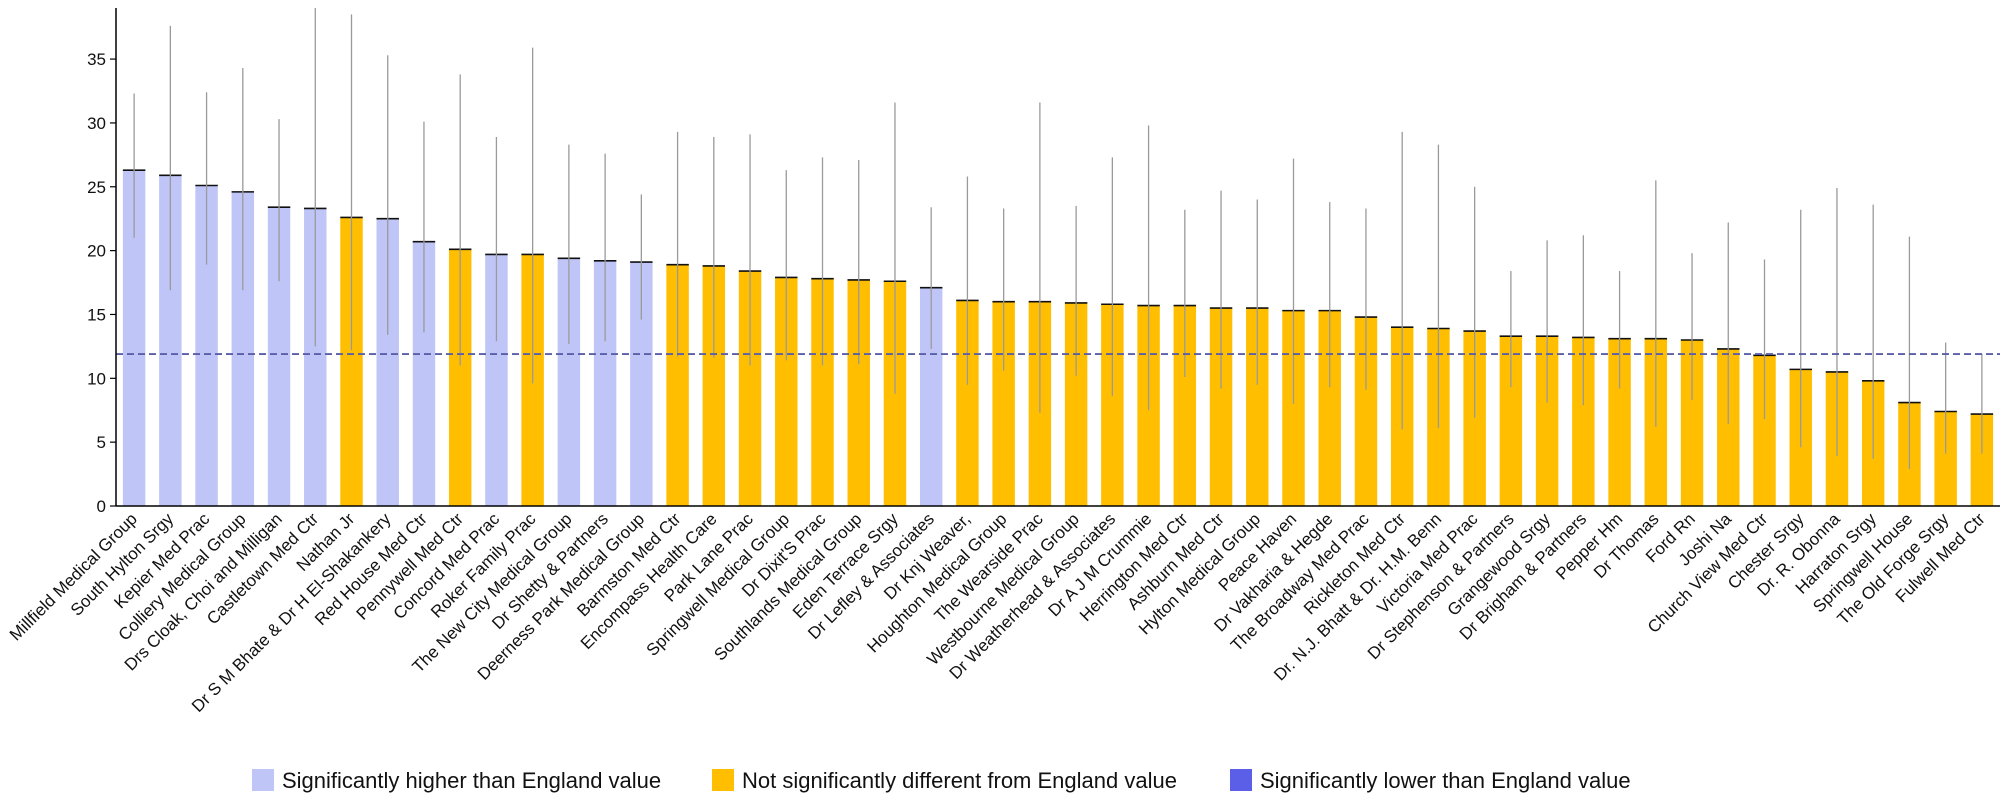  Describe the element at coordinates (471, 780) in the screenshot. I see `legend-label: Significantly higher than England value` at that location.